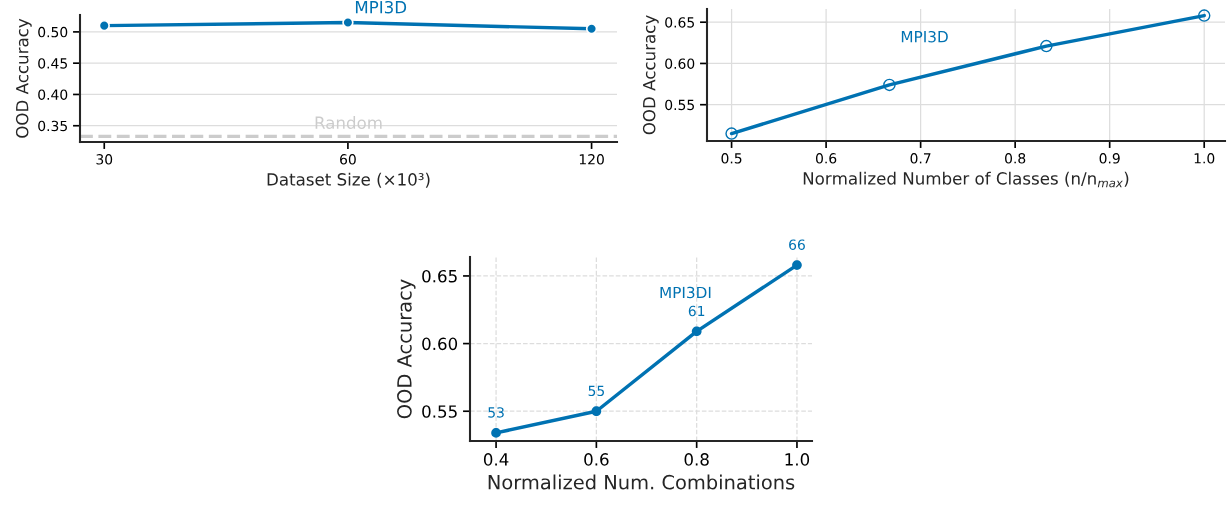  Describe the element at coordinates (924, 36) in the screenshot. I see `annotation: MPI3D` at that location.